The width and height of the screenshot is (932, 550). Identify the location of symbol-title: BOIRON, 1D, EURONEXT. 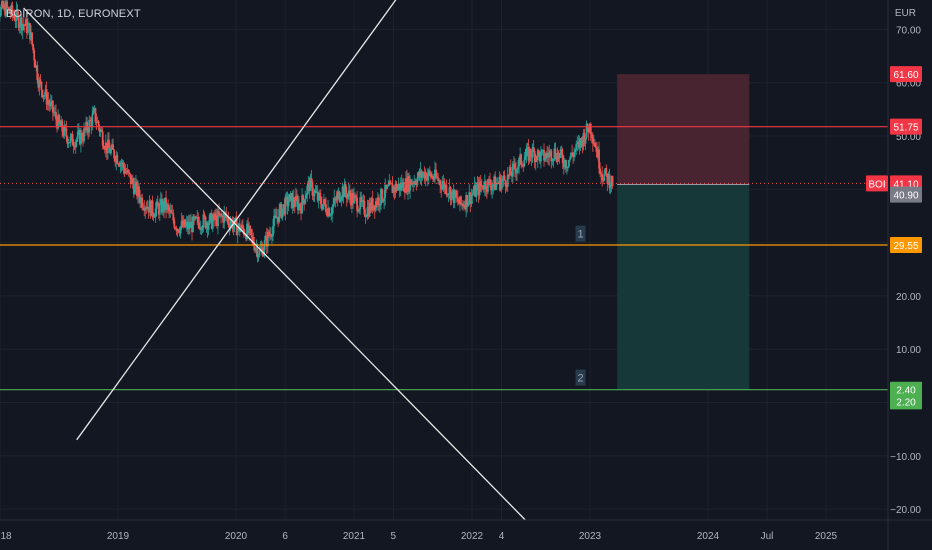
(73, 14).